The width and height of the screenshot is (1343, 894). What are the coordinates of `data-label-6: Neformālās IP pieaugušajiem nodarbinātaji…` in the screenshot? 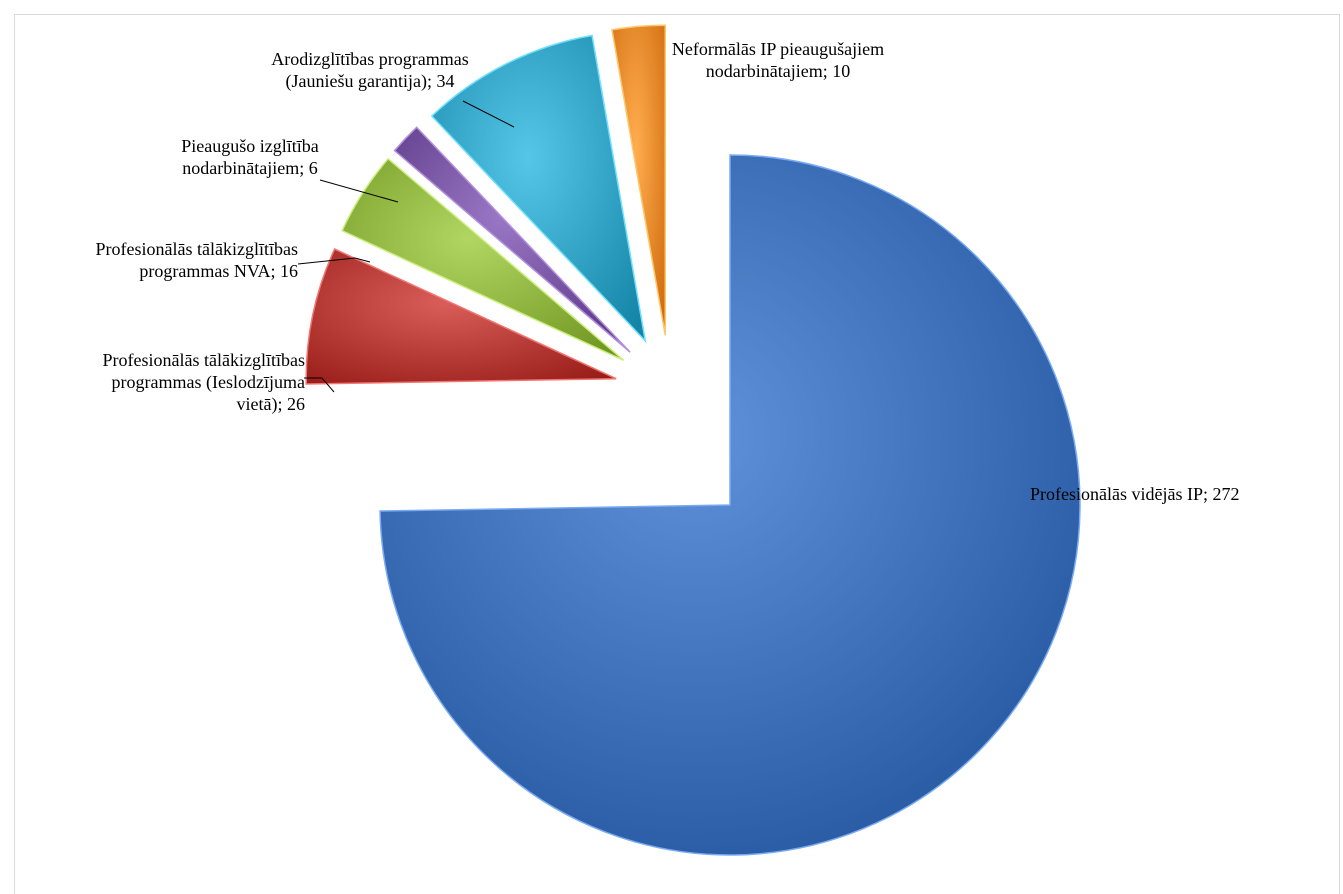 It's located at (778, 60).